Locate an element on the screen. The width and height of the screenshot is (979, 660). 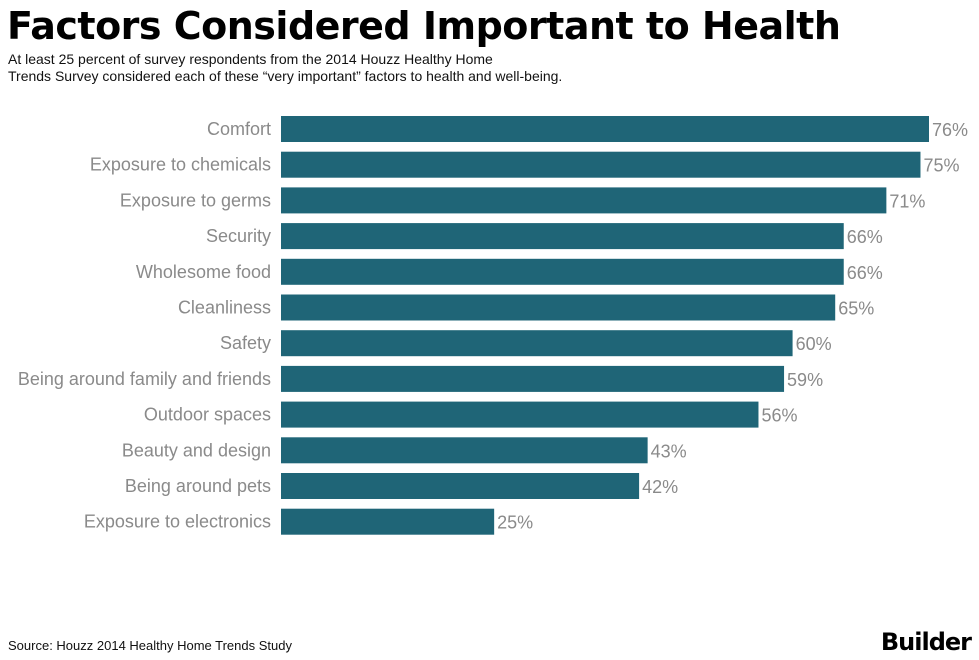
bar-beauty-and-design is located at coordinates (464, 450).